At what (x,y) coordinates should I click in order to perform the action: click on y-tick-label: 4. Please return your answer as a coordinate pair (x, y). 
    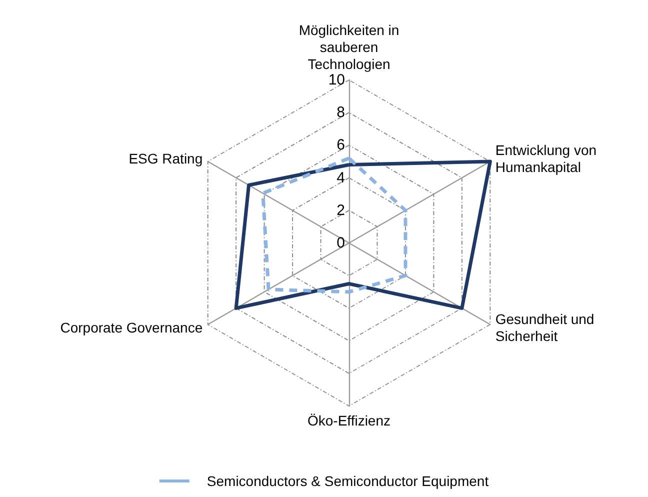
    Looking at the image, I should click on (340, 177).